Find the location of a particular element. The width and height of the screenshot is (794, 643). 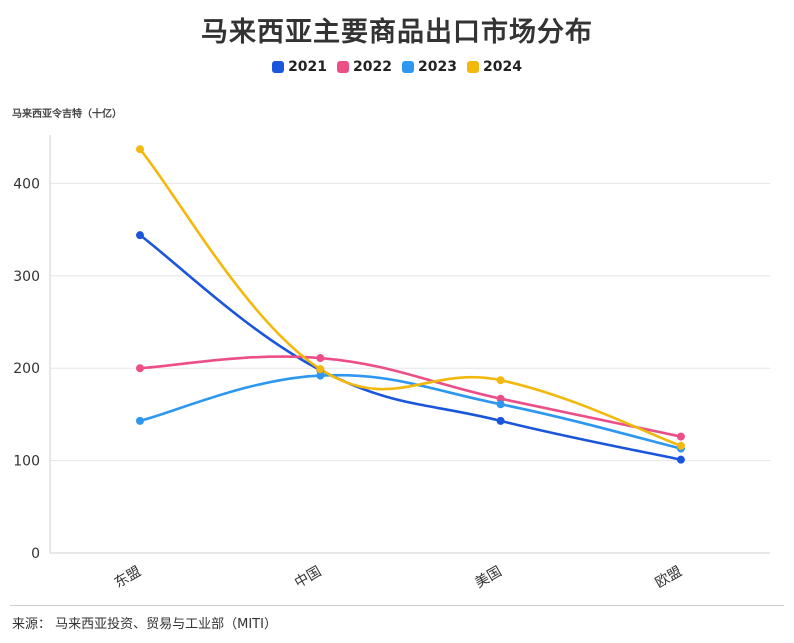

legend-swatch-2021 is located at coordinates (278, 67).